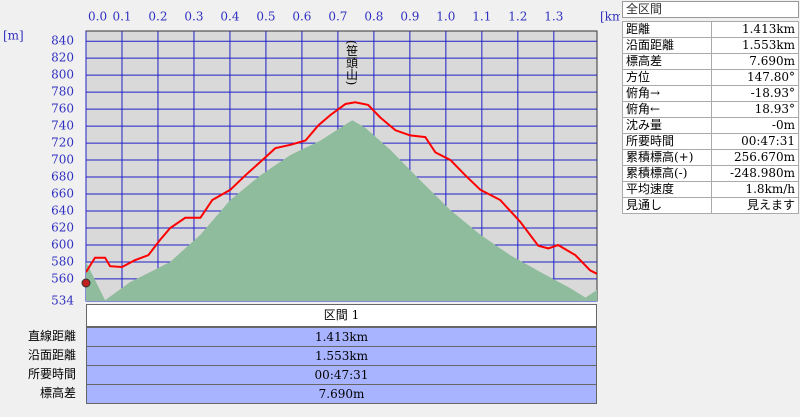 The width and height of the screenshot is (800, 417). I want to click on summary-value: 256.670m, so click(755, 157).